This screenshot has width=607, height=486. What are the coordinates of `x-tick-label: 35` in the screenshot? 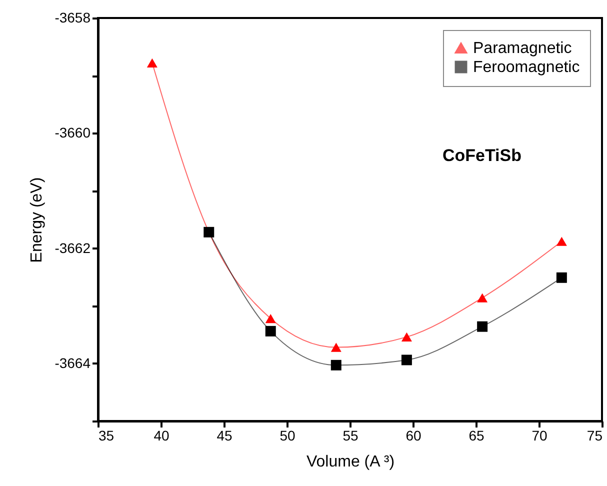 It's located at (106, 436).